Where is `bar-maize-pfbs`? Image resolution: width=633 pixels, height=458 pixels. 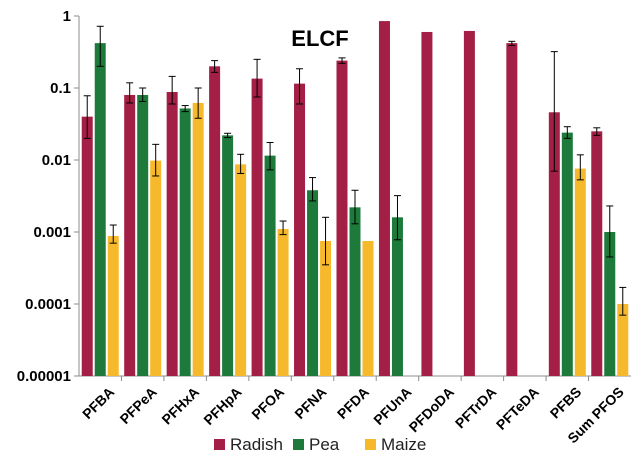 bar-maize-pfbs is located at coordinates (580, 272).